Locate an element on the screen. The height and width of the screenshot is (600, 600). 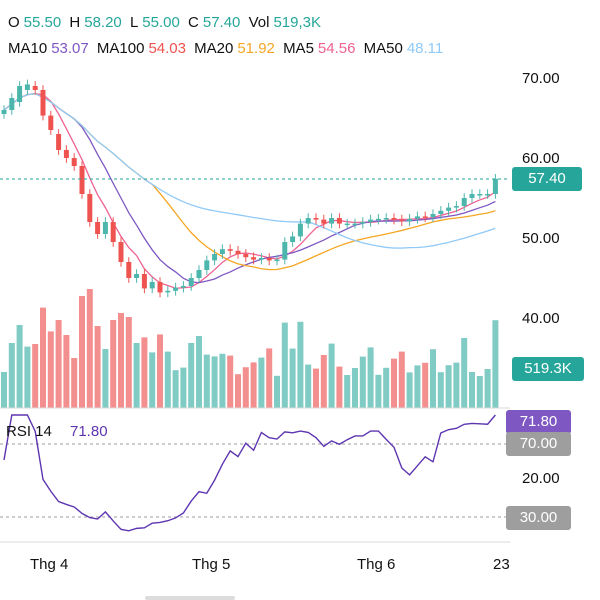
high-label: H is located at coordinates (75, 22).